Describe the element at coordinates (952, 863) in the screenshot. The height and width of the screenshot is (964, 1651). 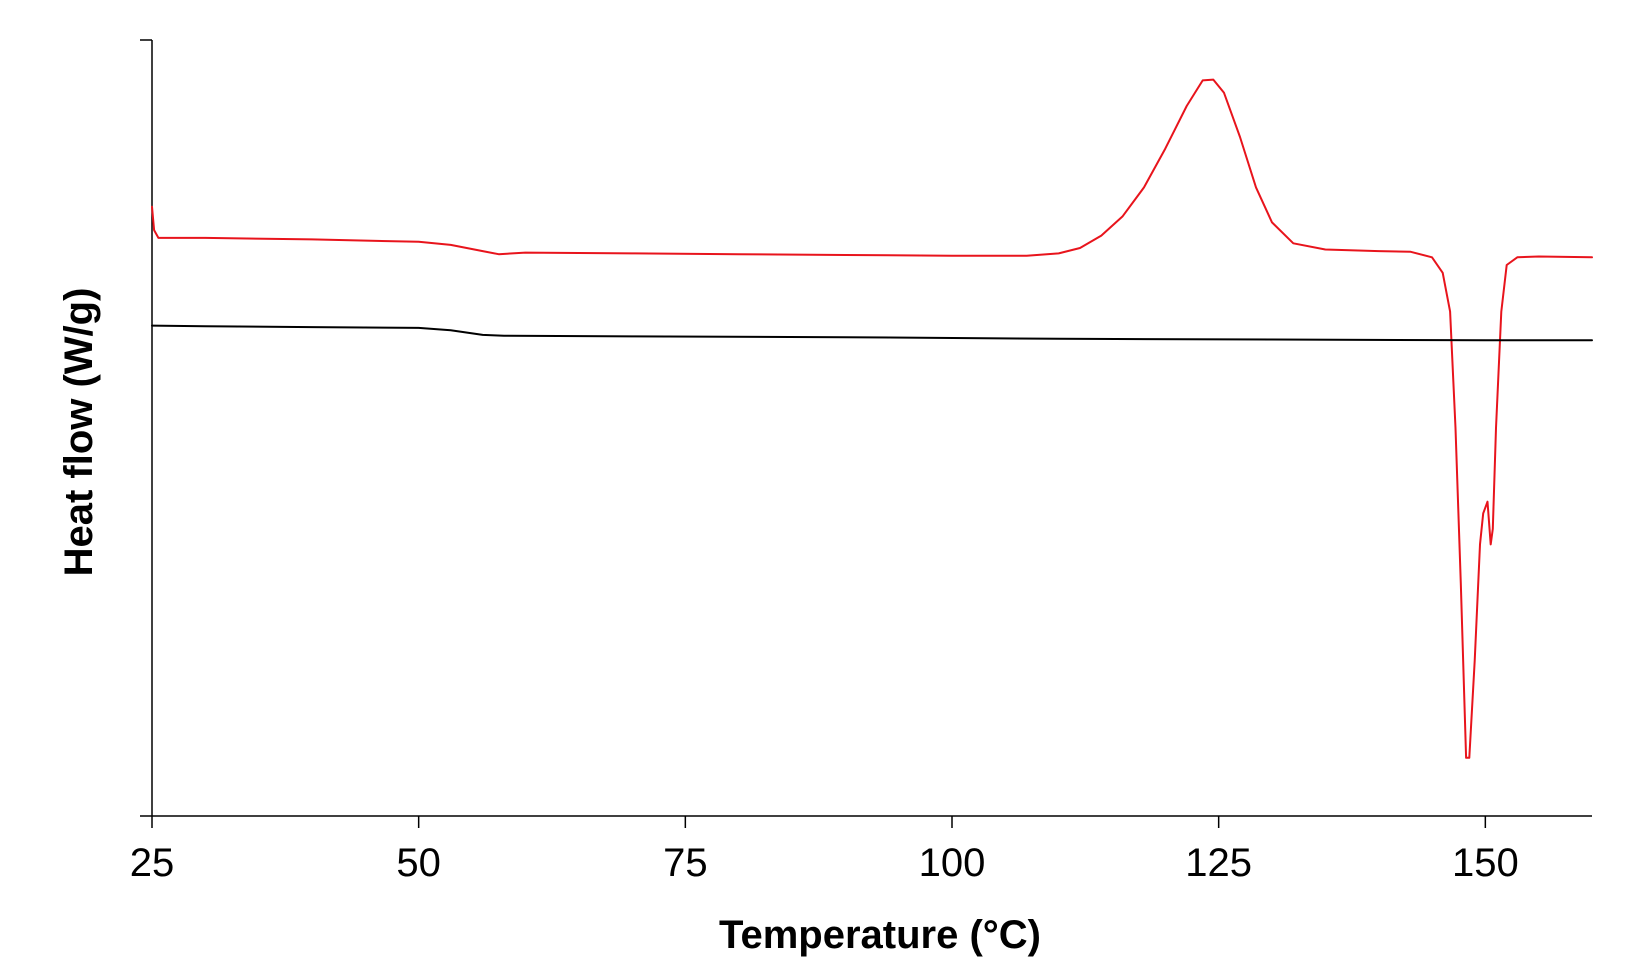
I see `x-tick-label: 100` at that location.